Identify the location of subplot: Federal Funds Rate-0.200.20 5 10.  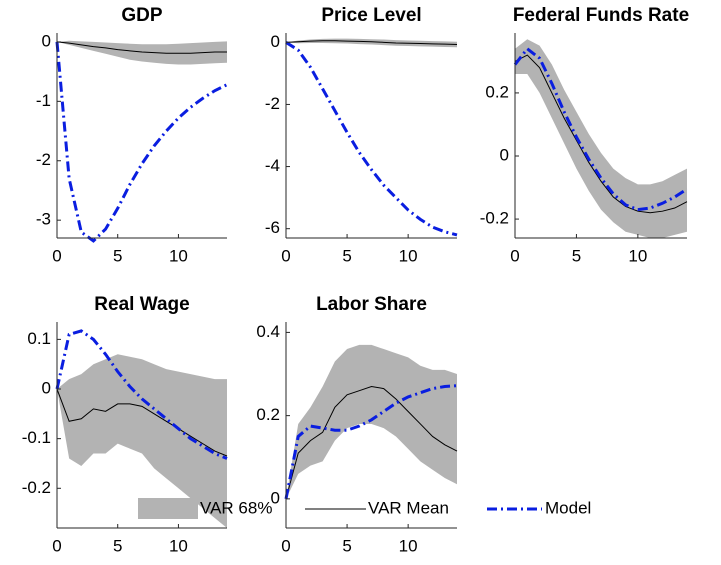
(584, 135).